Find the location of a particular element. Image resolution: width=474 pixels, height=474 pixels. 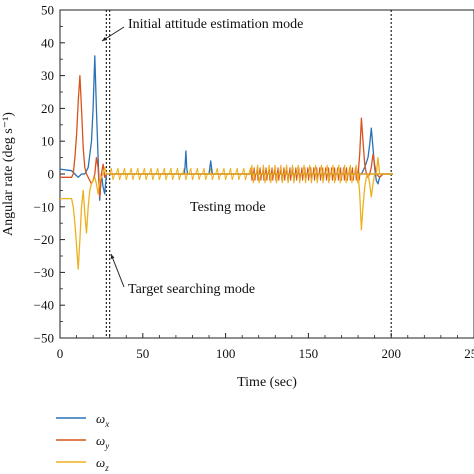

annotation-1: Testing mode is located at coordinates (228, 207).